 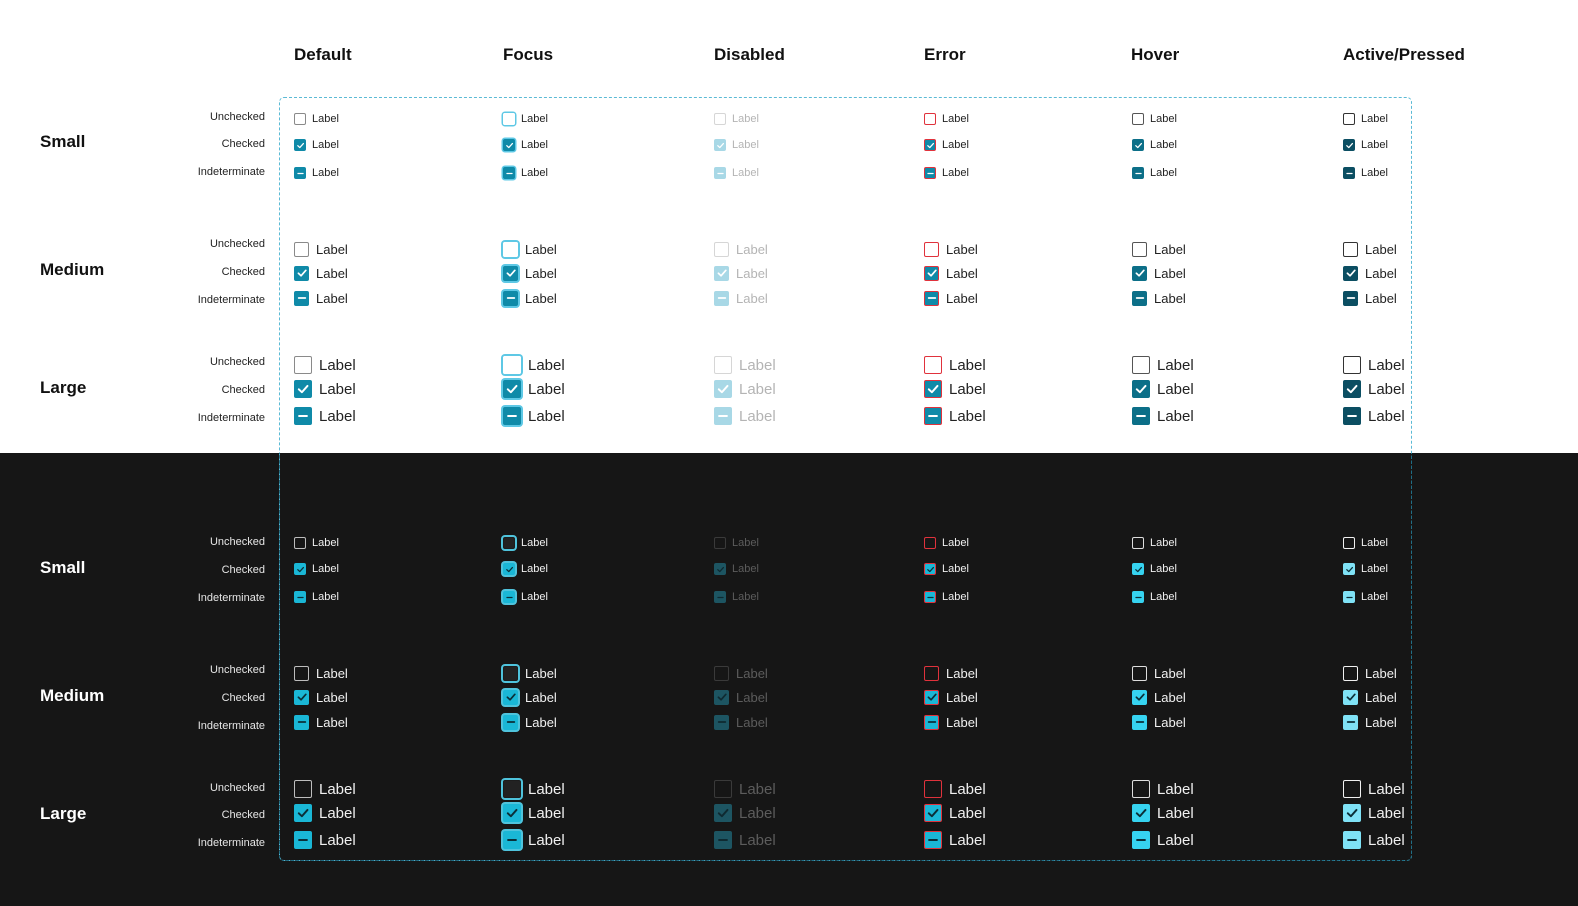 I want to click on light-large-indeterminate-error-checkbox: Label, so click(x=955, y=416).